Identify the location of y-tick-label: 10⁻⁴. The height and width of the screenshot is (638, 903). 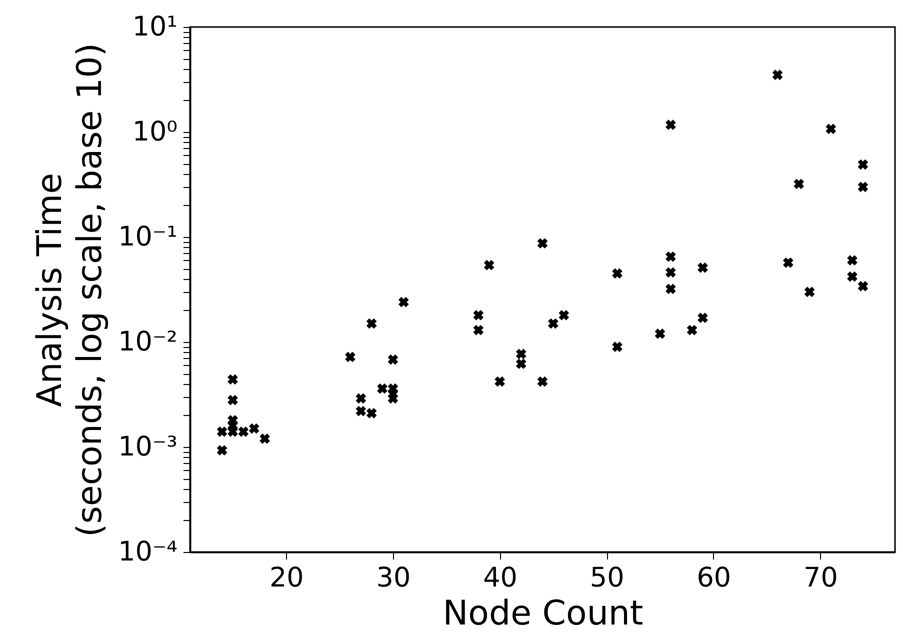
(148, 552).